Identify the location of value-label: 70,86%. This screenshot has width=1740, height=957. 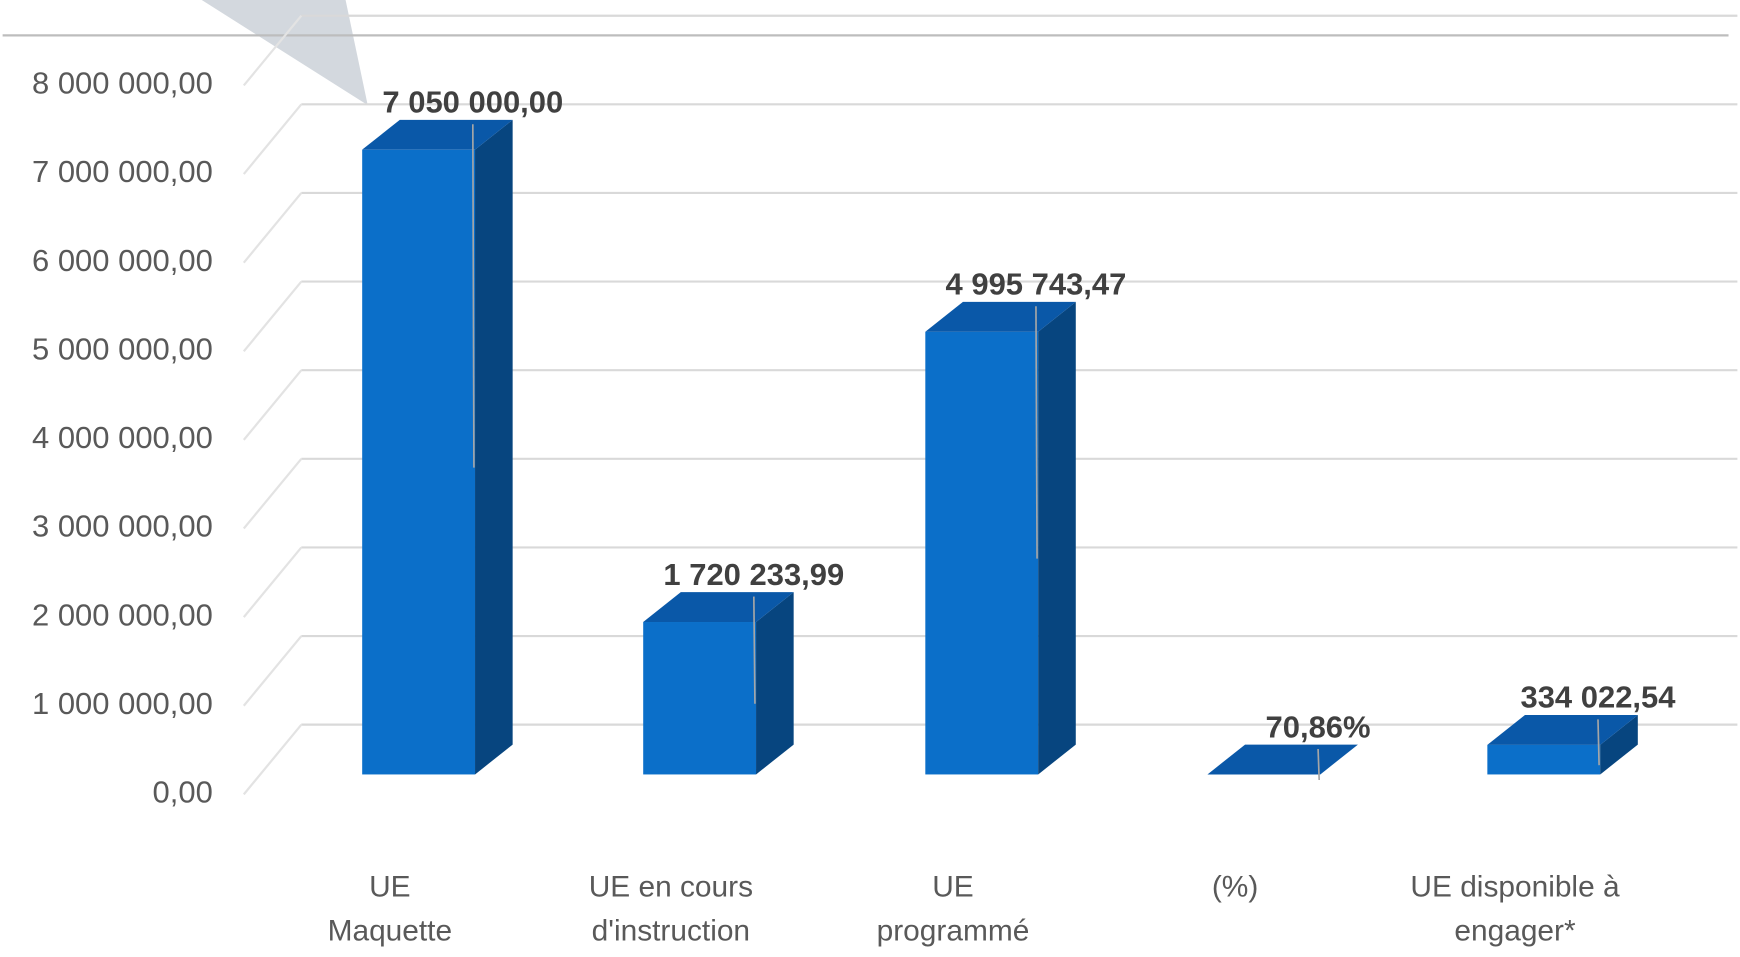
(1318, 726).